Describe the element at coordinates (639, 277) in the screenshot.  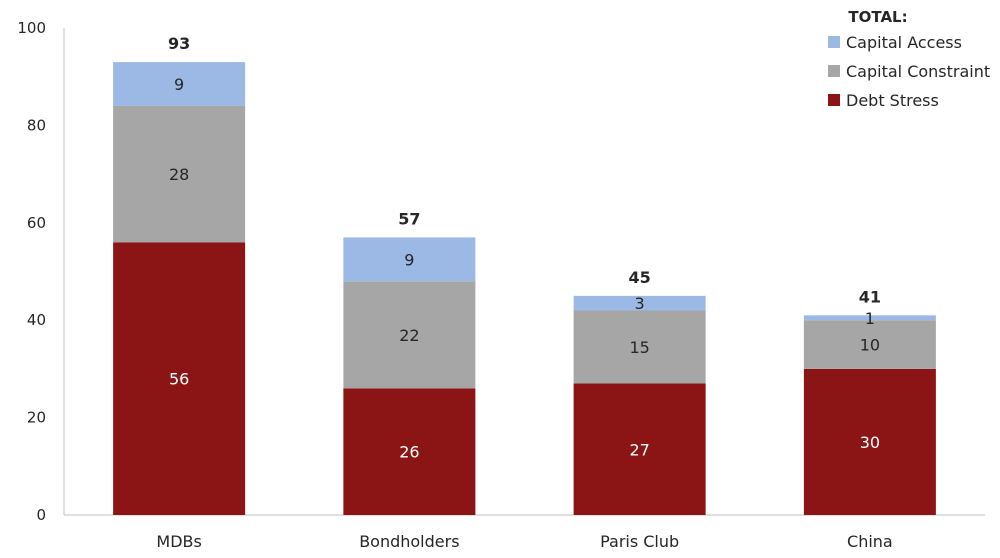
I see `total-label: 45` at that location.